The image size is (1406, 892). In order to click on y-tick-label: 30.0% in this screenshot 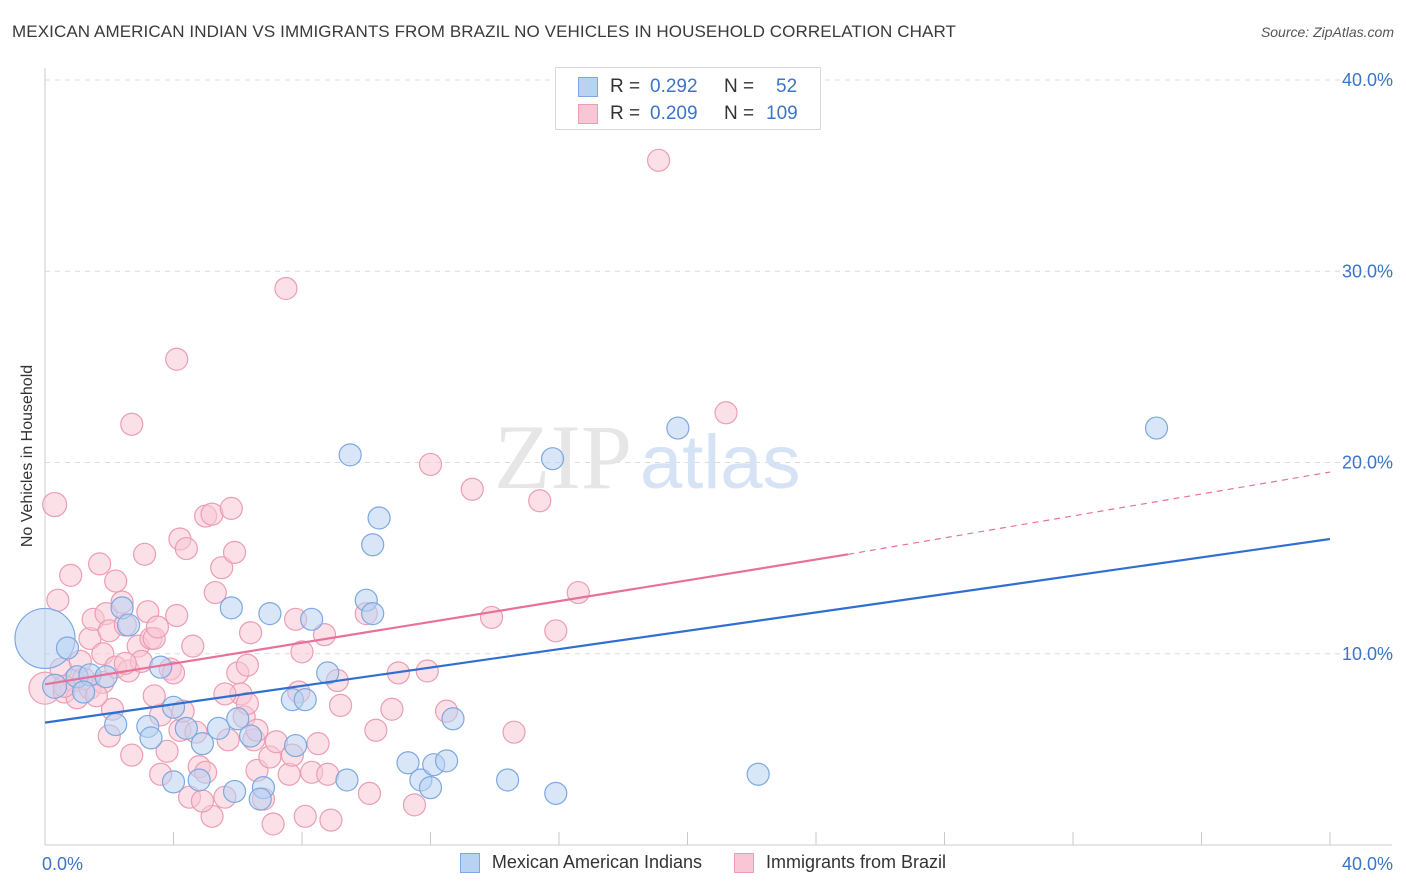, I will do `click(1367, 271)`.